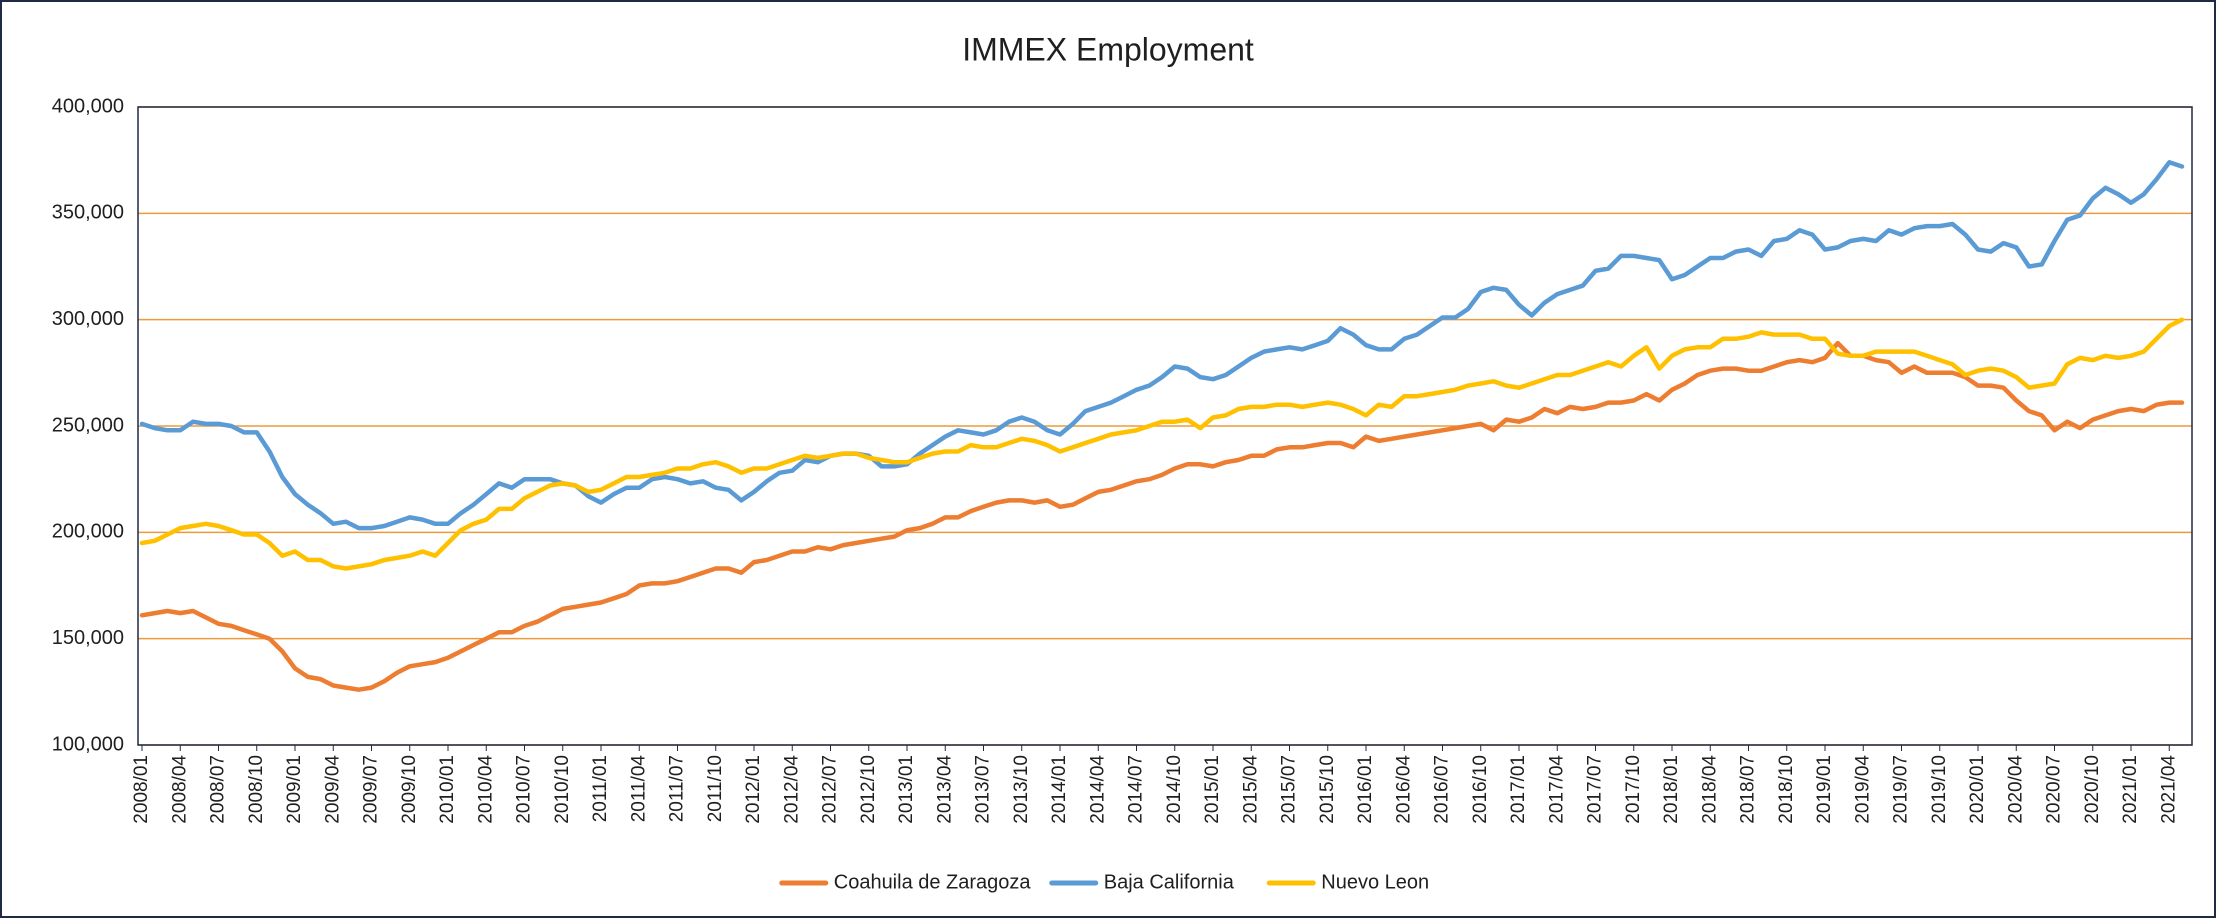 Image resolution: width=2216 pixels, height=918 pixels. Describe the element at coordinates (1556, 789) in the screenshot. I see `x-tick-label: 2017/04` at that location.